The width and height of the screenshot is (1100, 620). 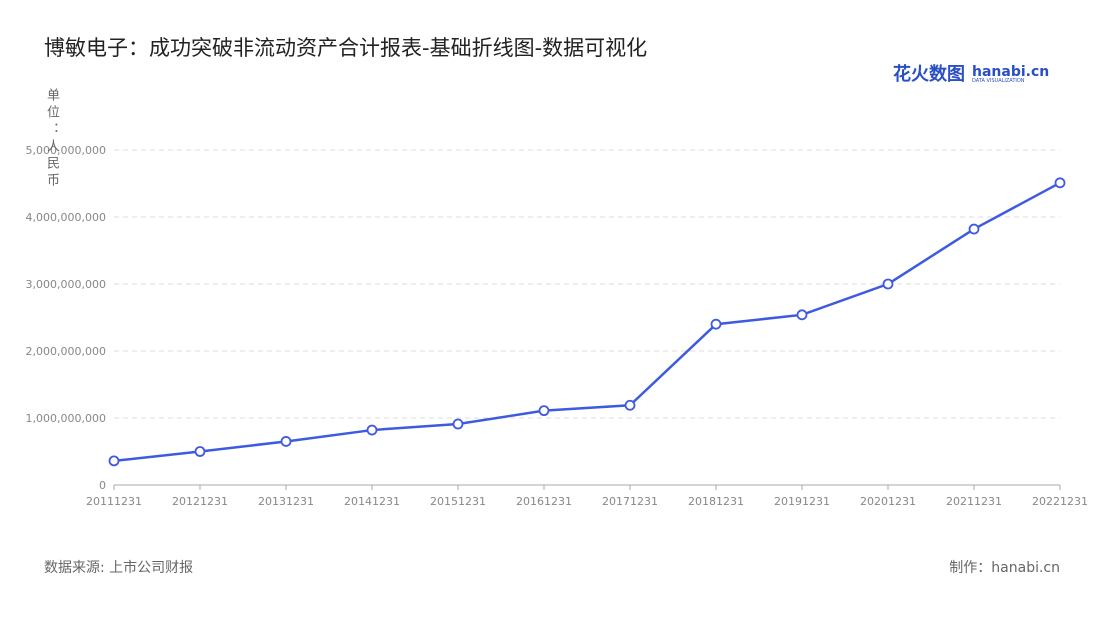 What do you see at coordinates (802, 501) in the screenshot?
I see `x-tick-label: 20191231` at bounding box center [802, 501].